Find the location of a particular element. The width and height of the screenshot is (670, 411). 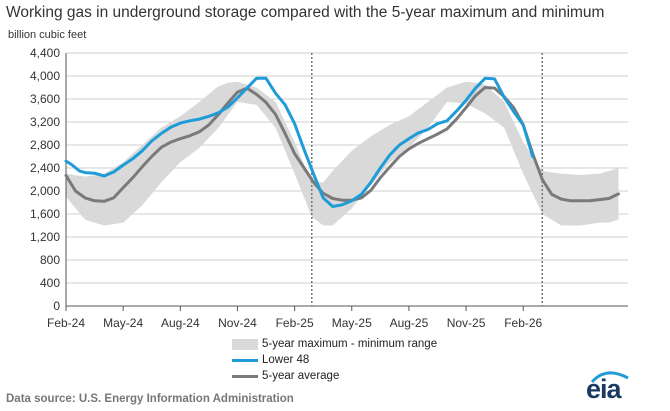

x-tick-label: May-24 is located at coordinates (123, 323).